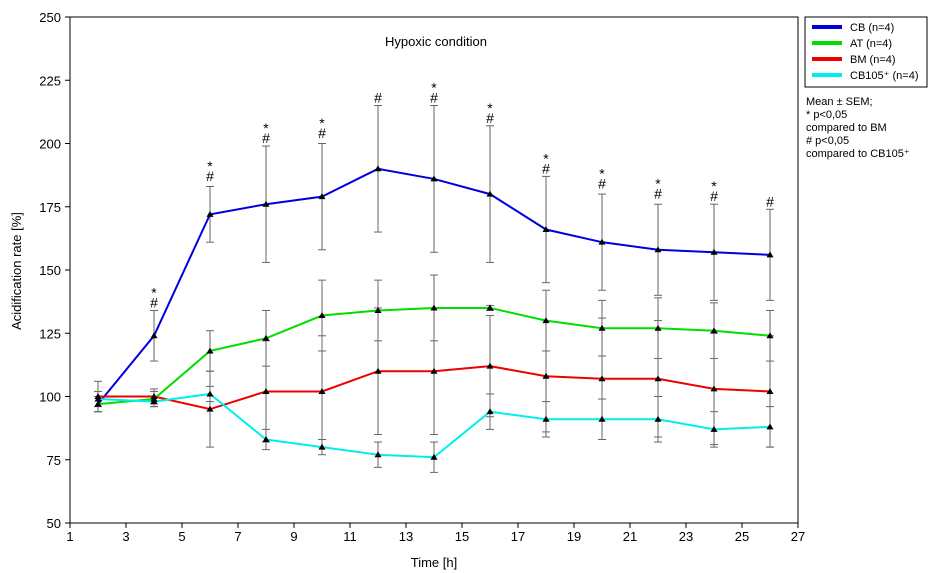 The width and height of the screenshot is (930, 573). I want to click on note-hash-comparison: compared to CB105⁺, so click(858, 154).